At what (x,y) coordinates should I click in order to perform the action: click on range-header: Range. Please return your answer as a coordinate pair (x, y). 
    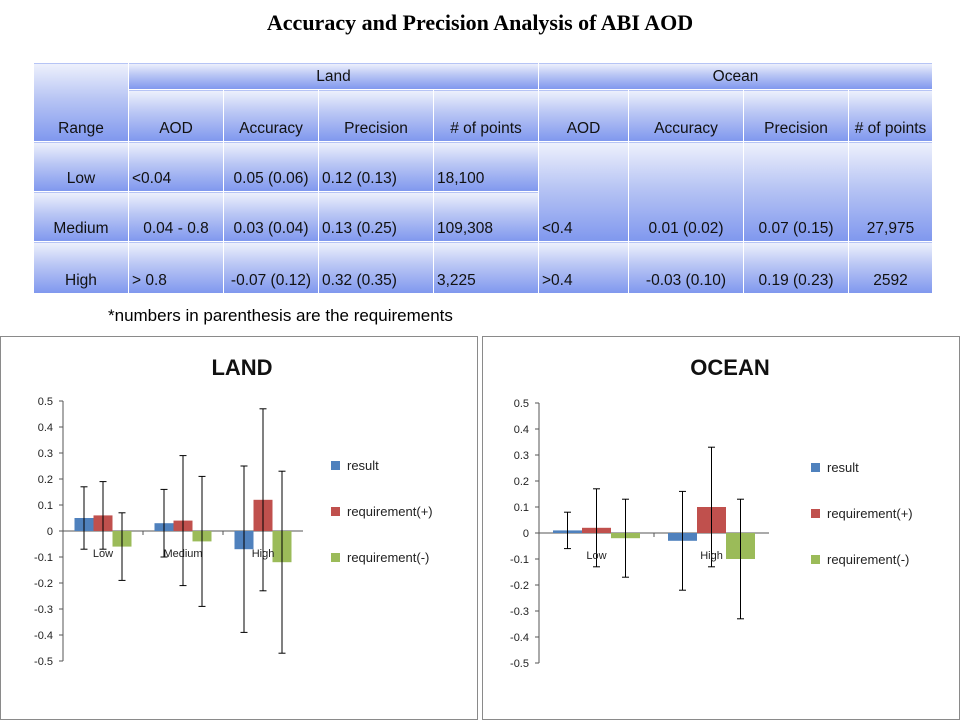
    Looking at the image, I should click on (81, 102).